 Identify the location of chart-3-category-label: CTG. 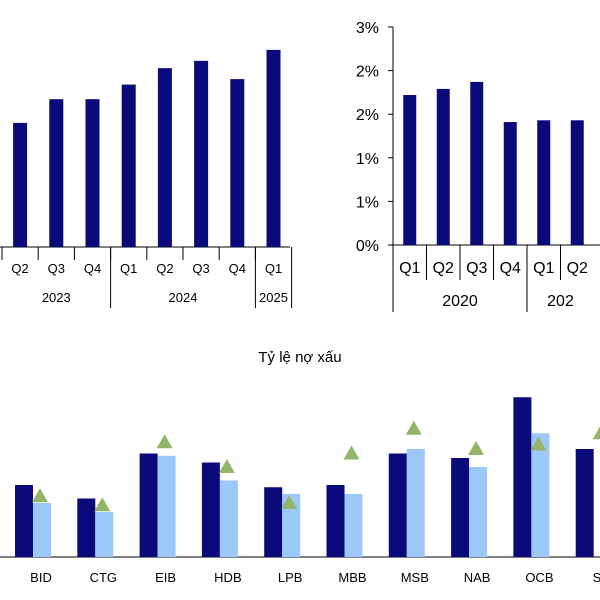
(103, 577).